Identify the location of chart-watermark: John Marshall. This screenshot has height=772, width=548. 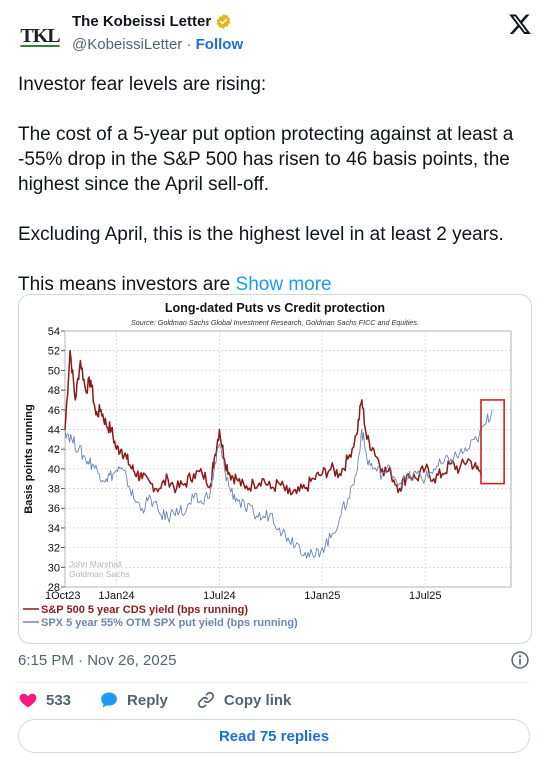
(95, 564).